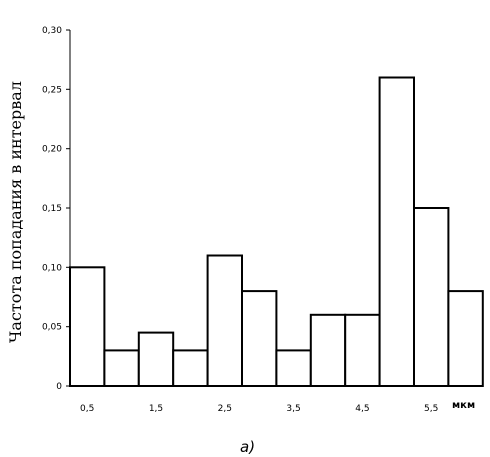  Describe the element at coordinates (247, 447) in the screenshot. I see `figure-caption: а)` at that location.